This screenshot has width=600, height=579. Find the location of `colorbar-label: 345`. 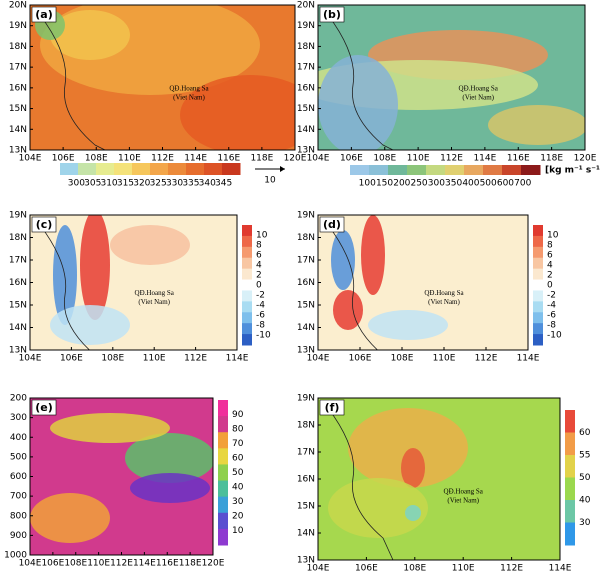

colorbar-label: 345 is located at coordinates (223, 184).